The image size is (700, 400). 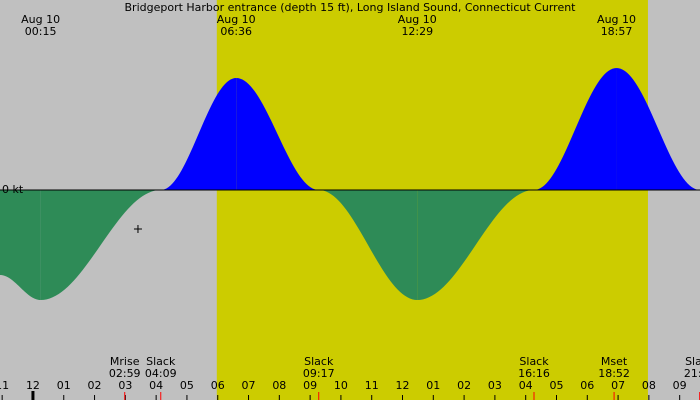 I want to click on extreme-time: 12:29, so click(x=417, y=31).